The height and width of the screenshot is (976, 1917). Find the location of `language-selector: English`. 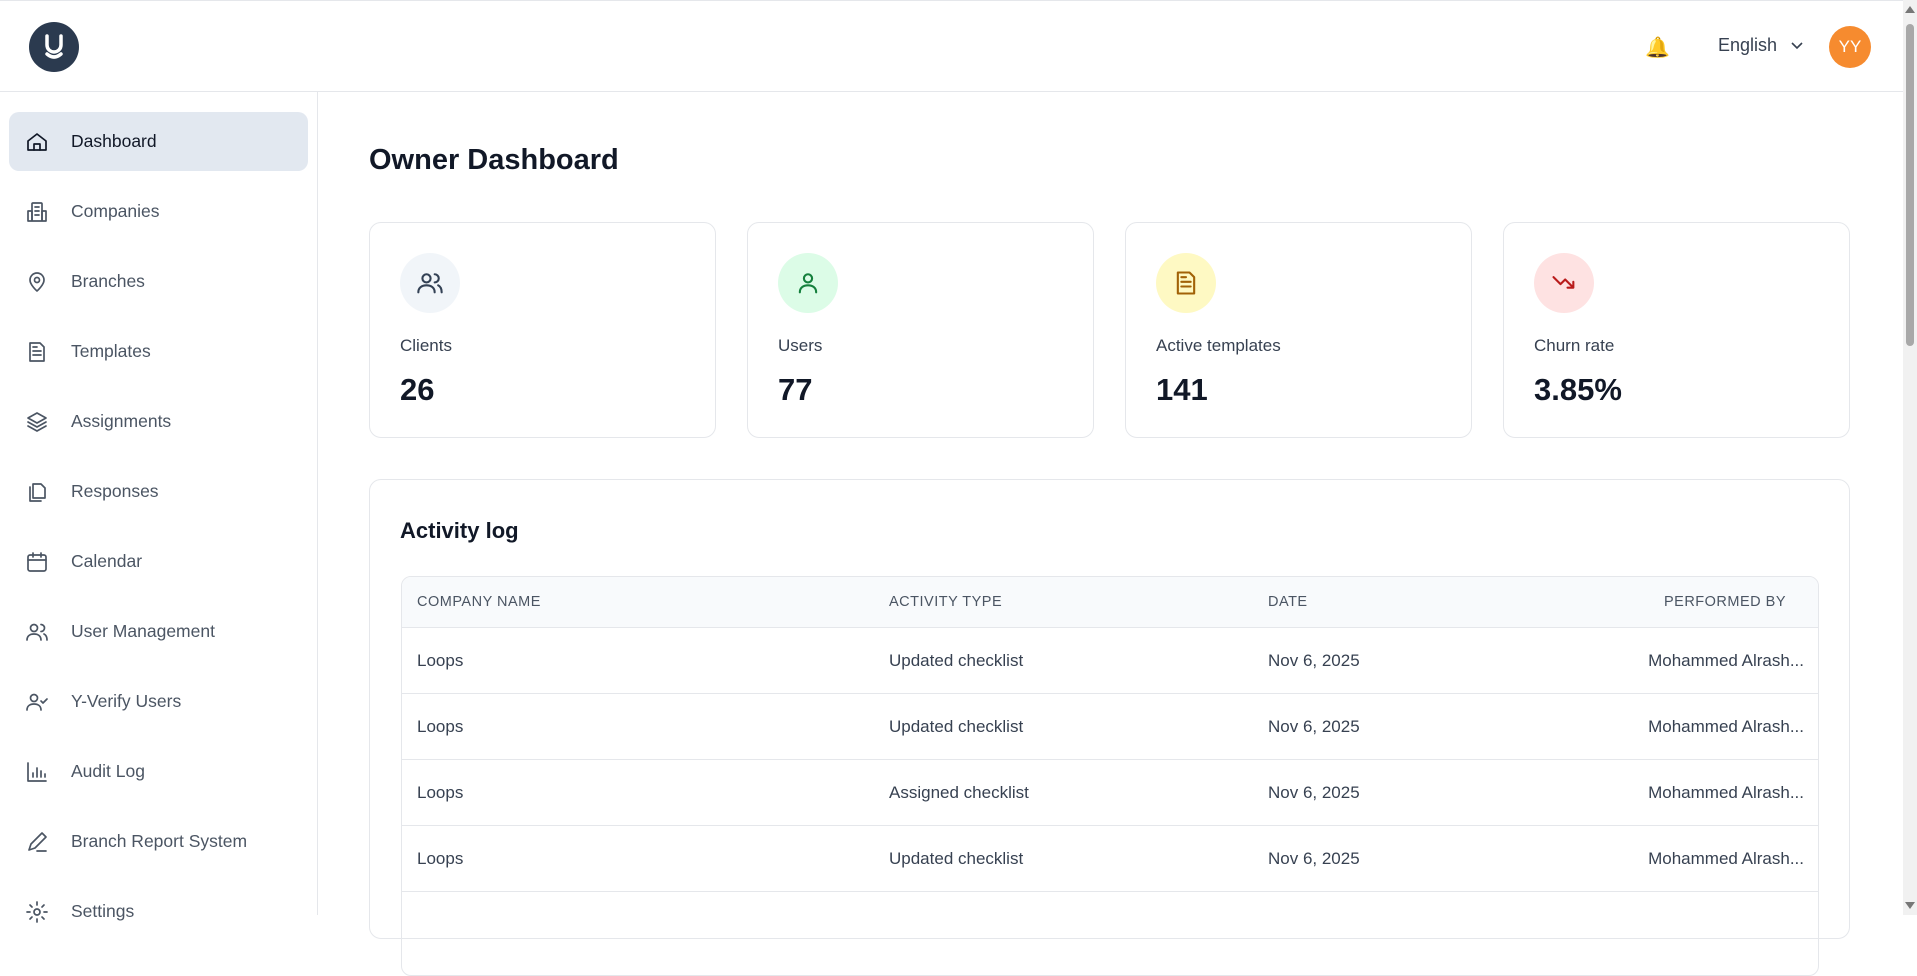

language-selector: English is located at coordinates (1760, 45).